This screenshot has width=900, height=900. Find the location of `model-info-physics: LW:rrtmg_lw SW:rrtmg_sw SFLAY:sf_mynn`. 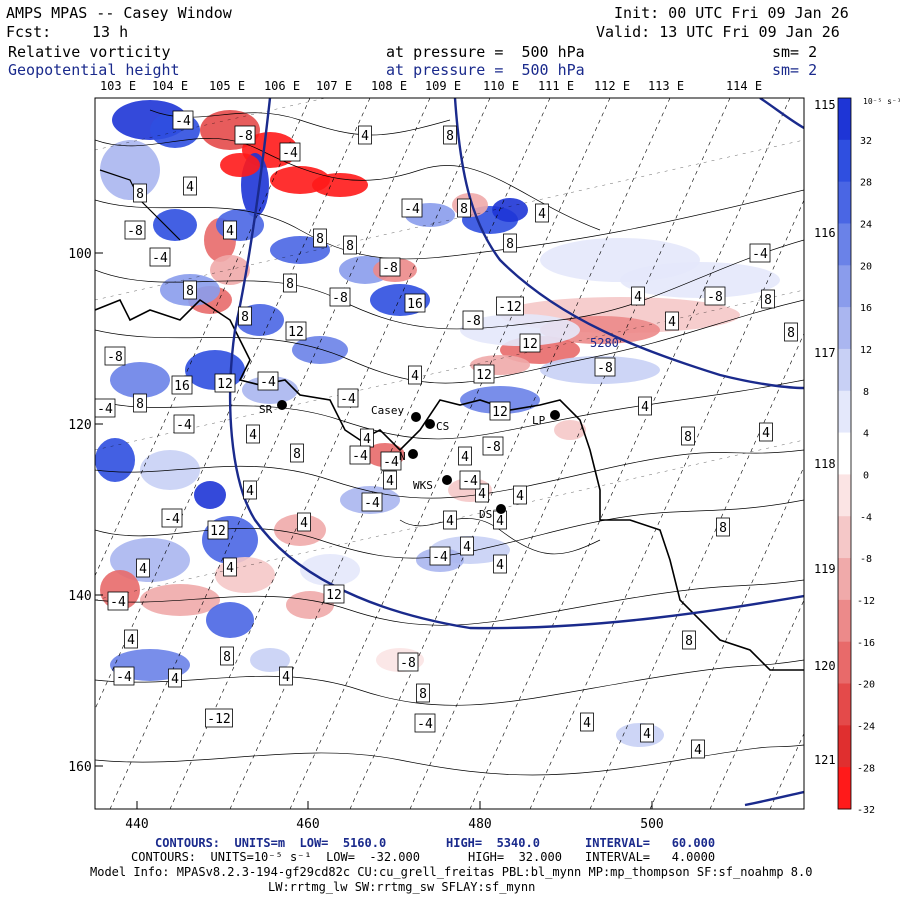

model-info-physics: LW:rrtmg_lw SW:rrtmg_sw SFLAY:sf_mynn is located at coordinates (402, 887).